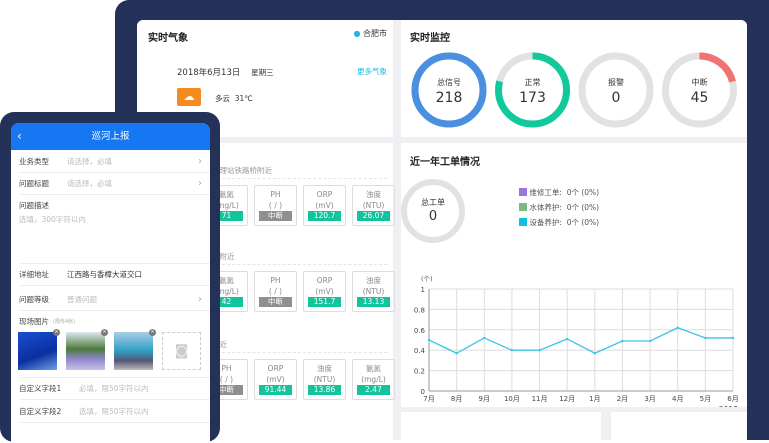 The image size is (769, 443). Describe the element at coordinates (732, 399) in the screenshot. I see `x-tick-label: 6月` at that location.